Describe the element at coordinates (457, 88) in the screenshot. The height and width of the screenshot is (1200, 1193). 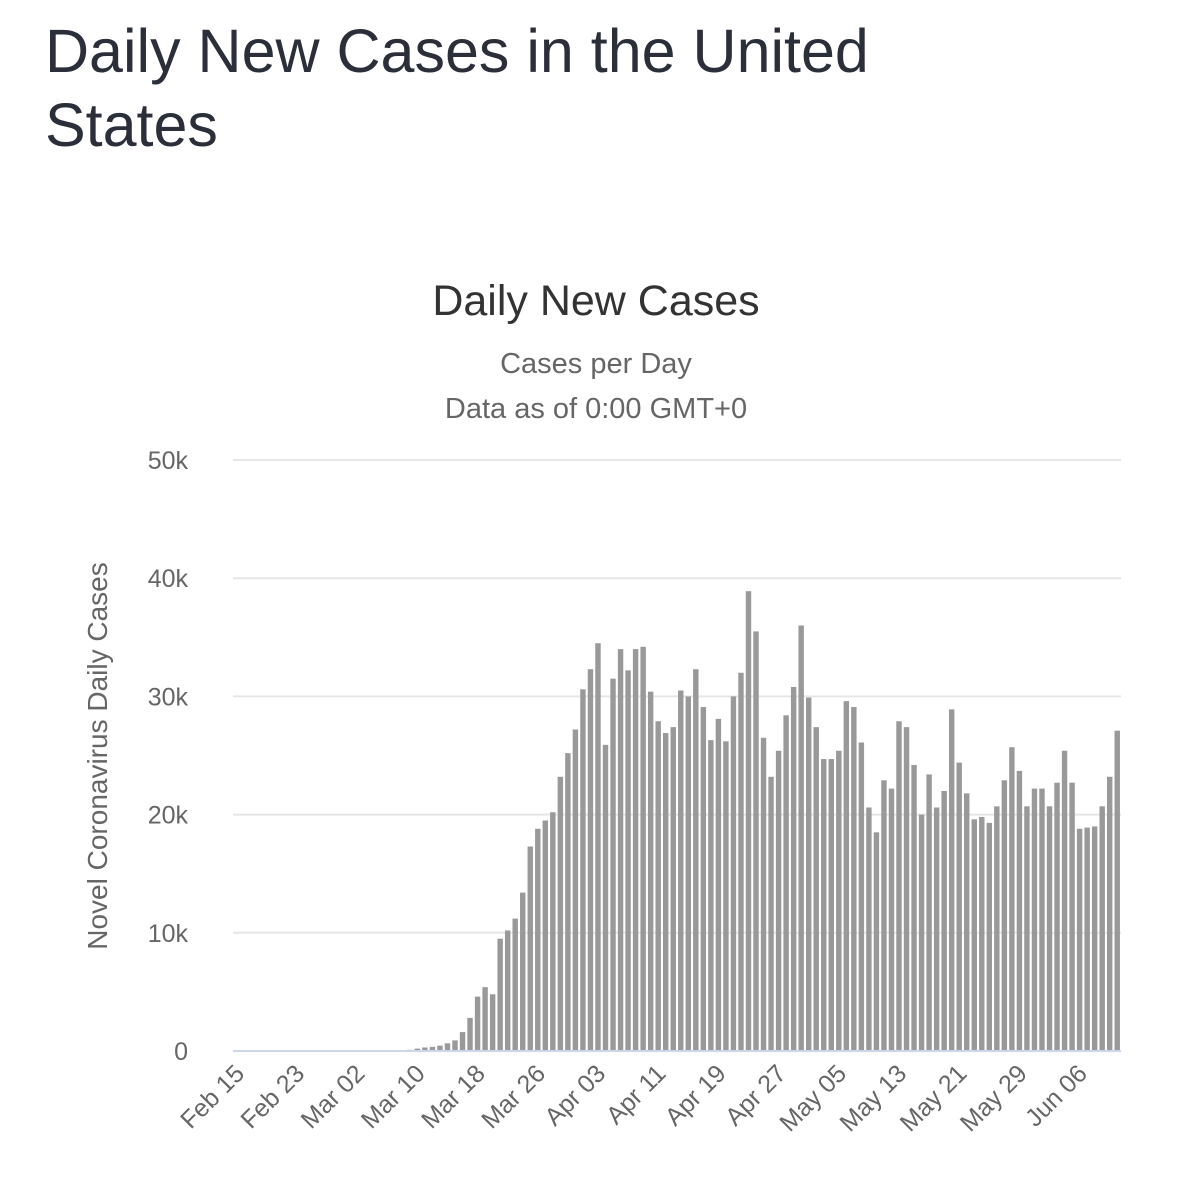
I see `page-title: Daily New Cases in the United States` at that location.